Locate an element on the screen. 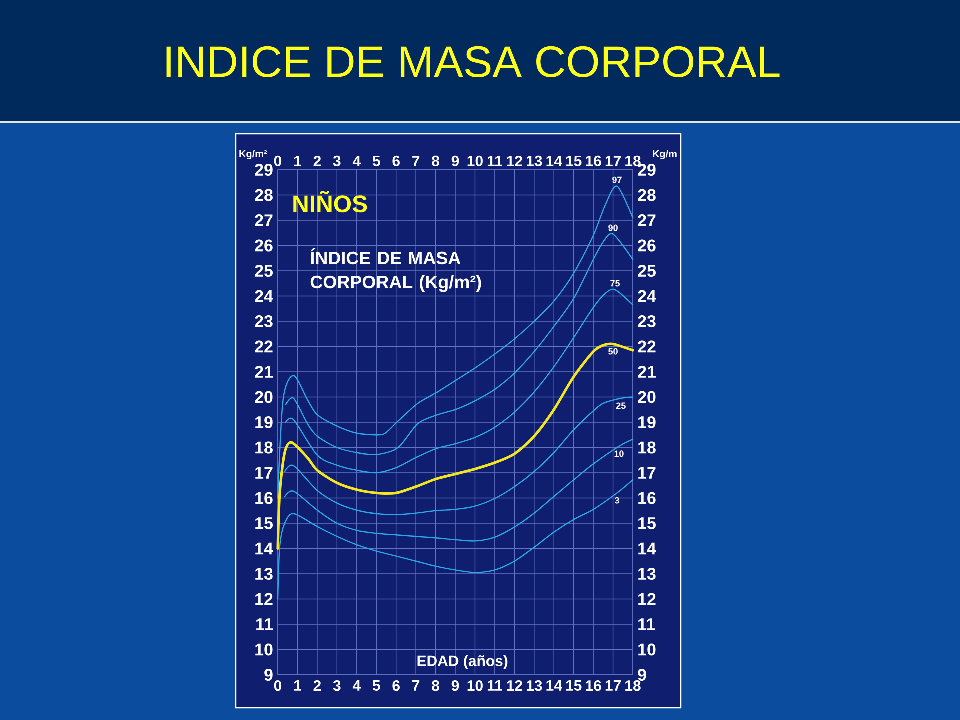  y-tick-label: 11 is located at coordinates (265, 624).